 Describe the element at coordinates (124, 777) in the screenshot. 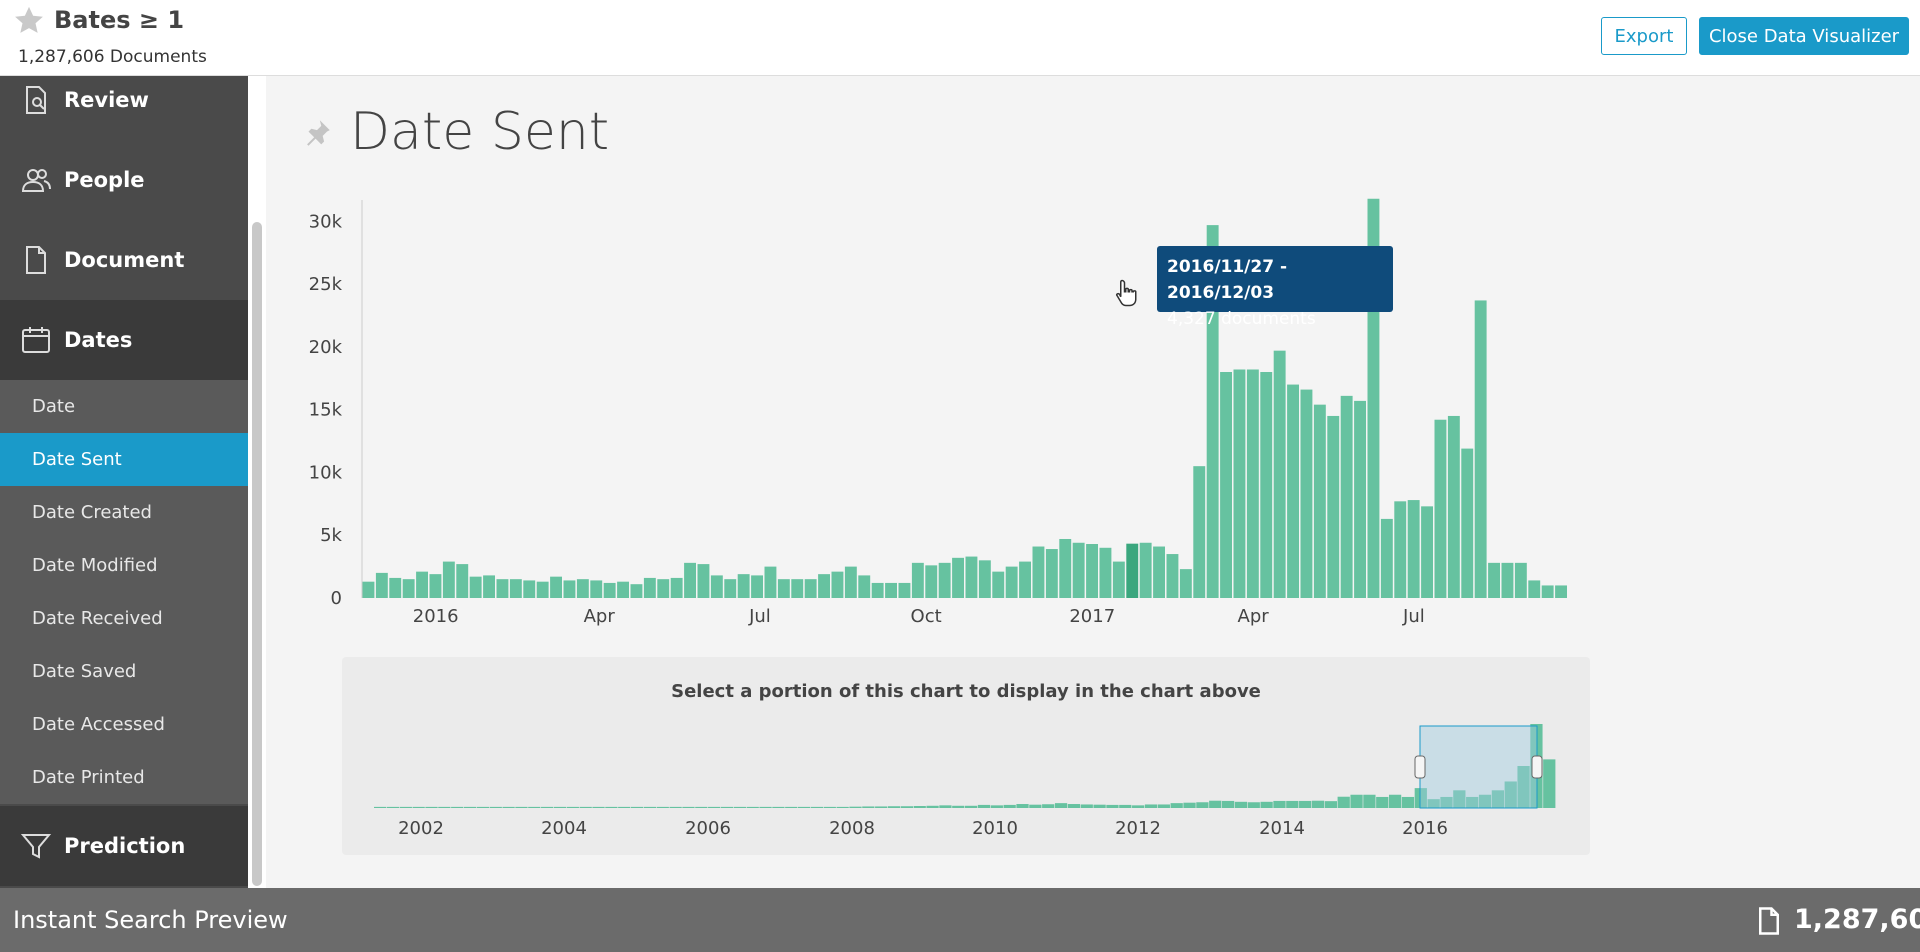

I see `sidebar-subitem-date-printed: Date Printed` at that location.